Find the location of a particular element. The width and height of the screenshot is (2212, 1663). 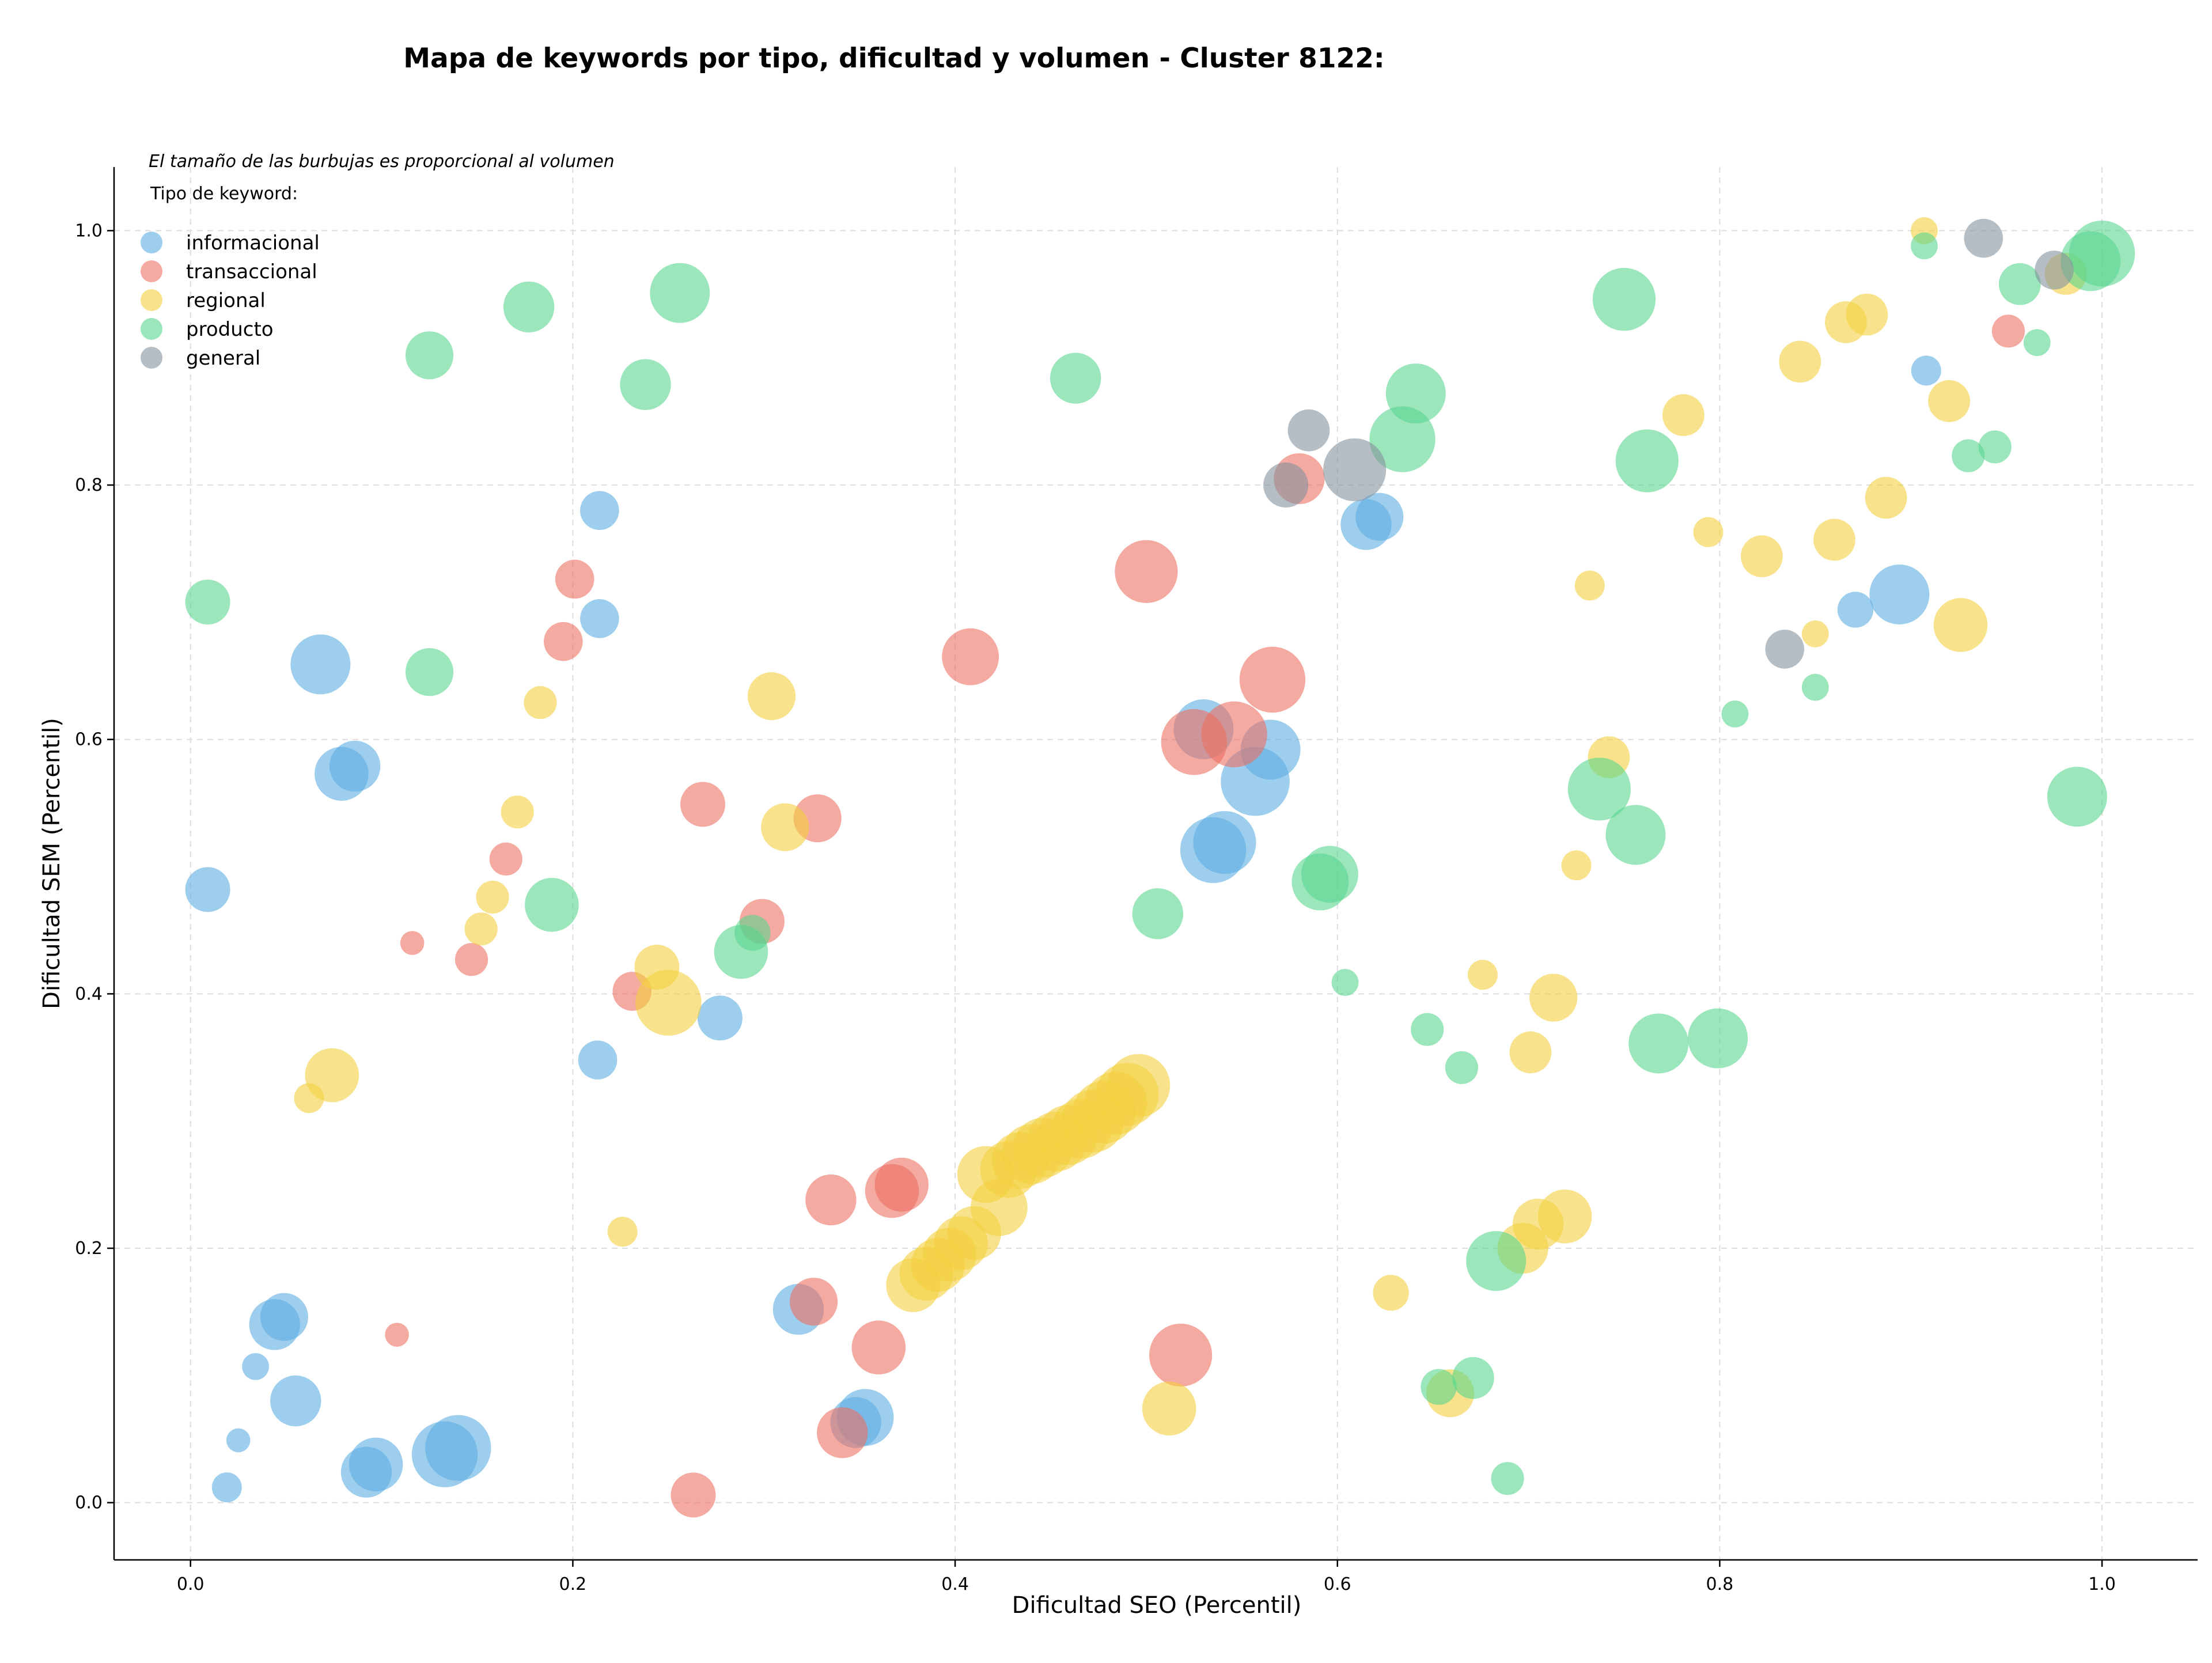

y-tick-label: 1.0 is located at coordinates (89, 231).